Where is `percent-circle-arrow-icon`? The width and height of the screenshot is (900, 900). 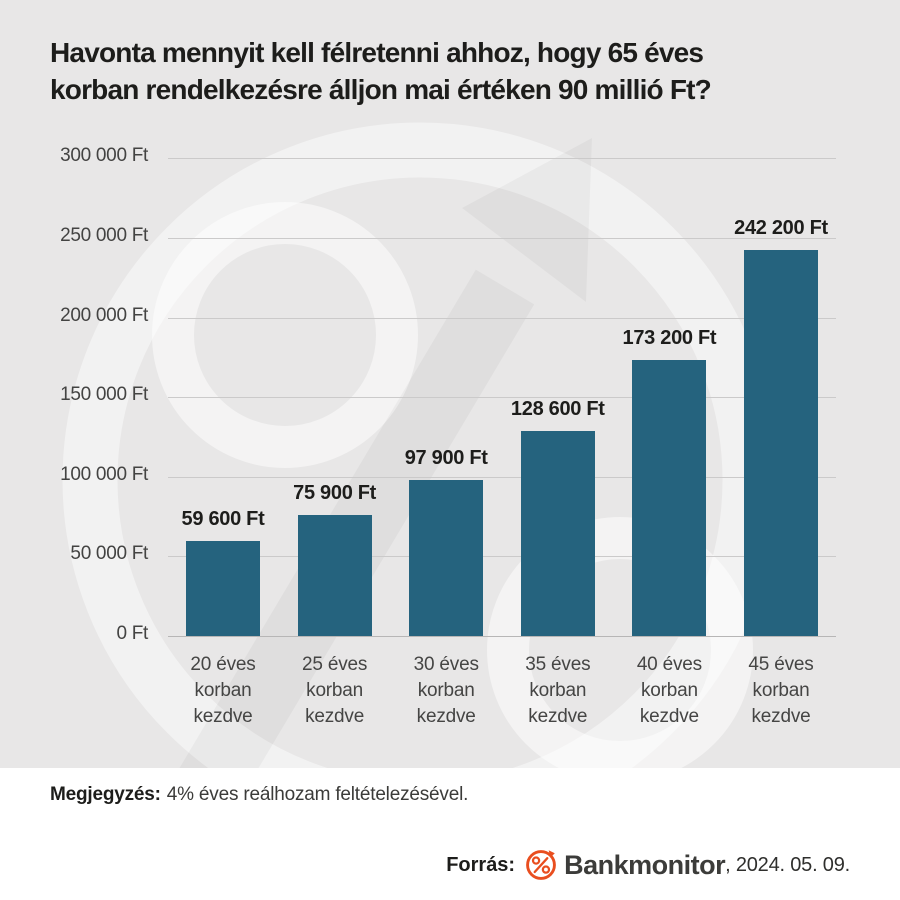
percent-circle-arrow-icon is located at coordinates (541, 865).